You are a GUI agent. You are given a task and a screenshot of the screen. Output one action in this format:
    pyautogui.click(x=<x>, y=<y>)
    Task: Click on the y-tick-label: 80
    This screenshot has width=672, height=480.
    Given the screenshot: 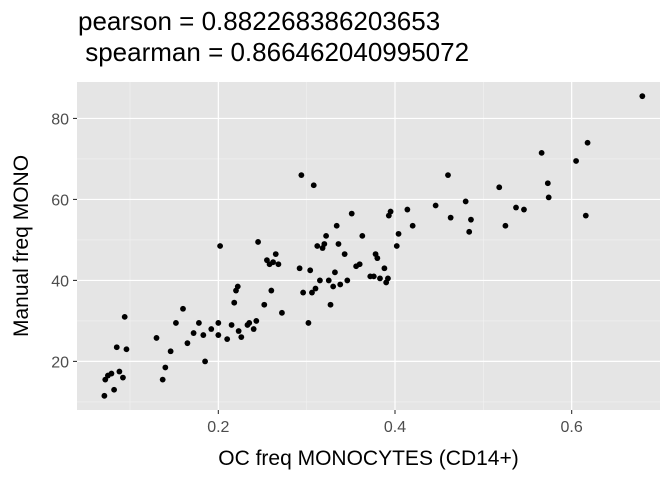 What is the action you would take?
    pyautogui.click(x=60, y=119)
    